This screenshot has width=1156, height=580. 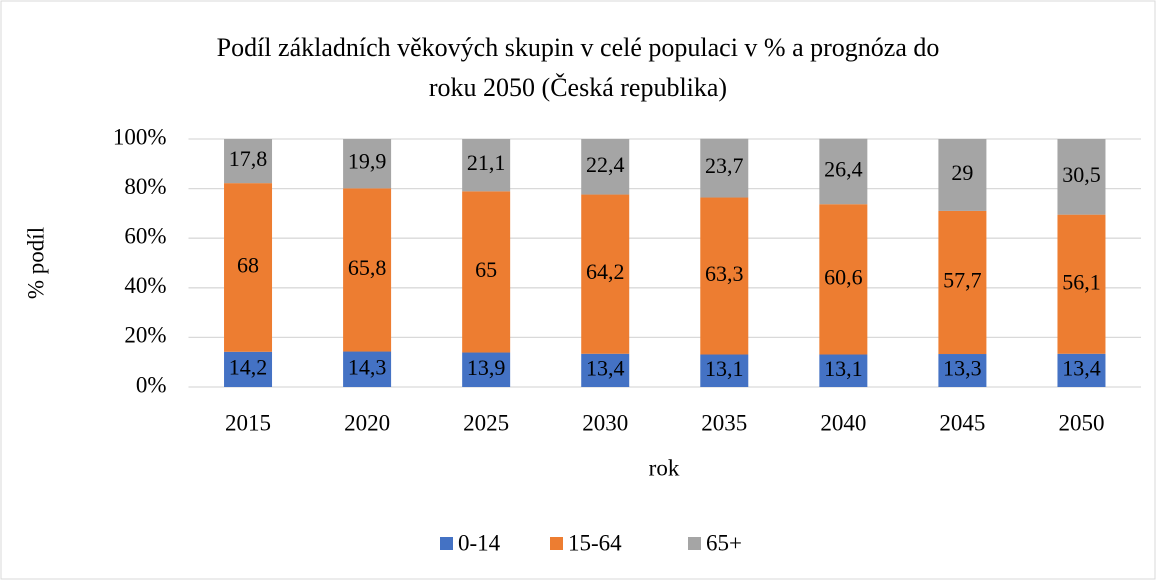 I want to click on y-tick-label: 40%, so click(x=145, y=285).